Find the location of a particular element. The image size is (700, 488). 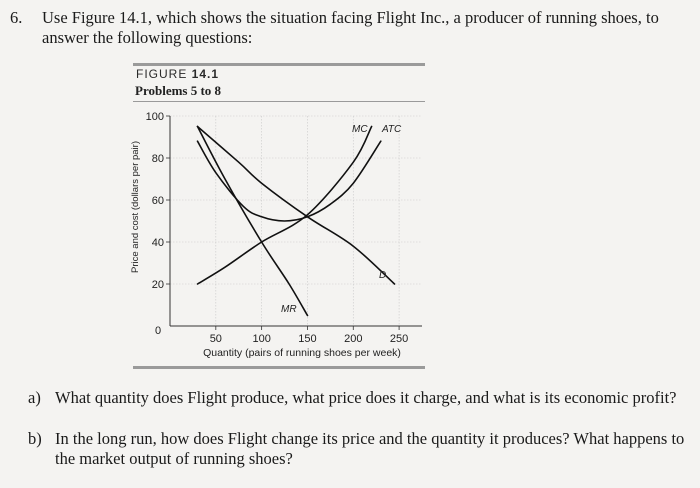

x-tick-label-1: 100 is located at coordinates (261, 339).